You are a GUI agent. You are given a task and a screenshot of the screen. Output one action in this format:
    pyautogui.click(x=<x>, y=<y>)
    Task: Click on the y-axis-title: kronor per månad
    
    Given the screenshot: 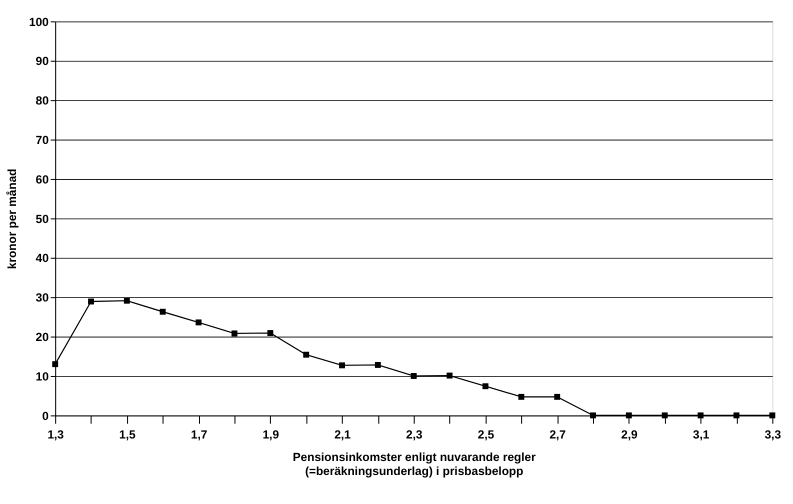 What is the action you would take?
    pyautogui.click(x=12, y=219)
    